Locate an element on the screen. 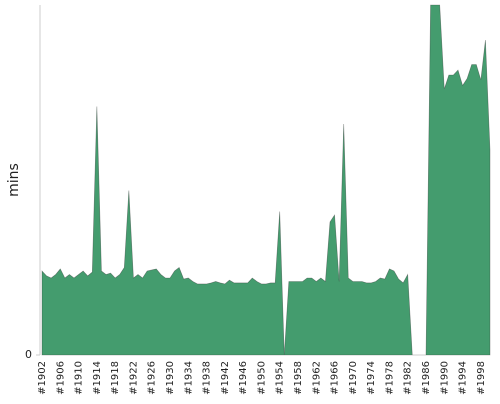 The width and height of the screenshot is (500, 404). x-tick-label: #1954 is located at coordinates (280, 378).